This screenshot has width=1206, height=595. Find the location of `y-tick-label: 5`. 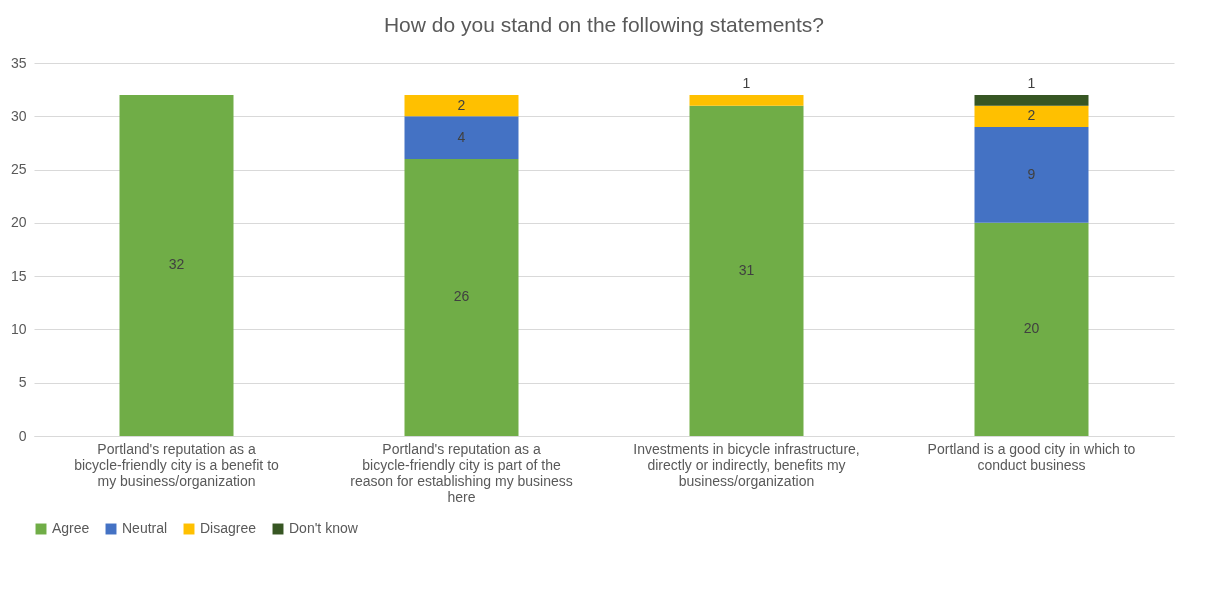

y-tick-label: 5 is located at coordinates (22, 382).